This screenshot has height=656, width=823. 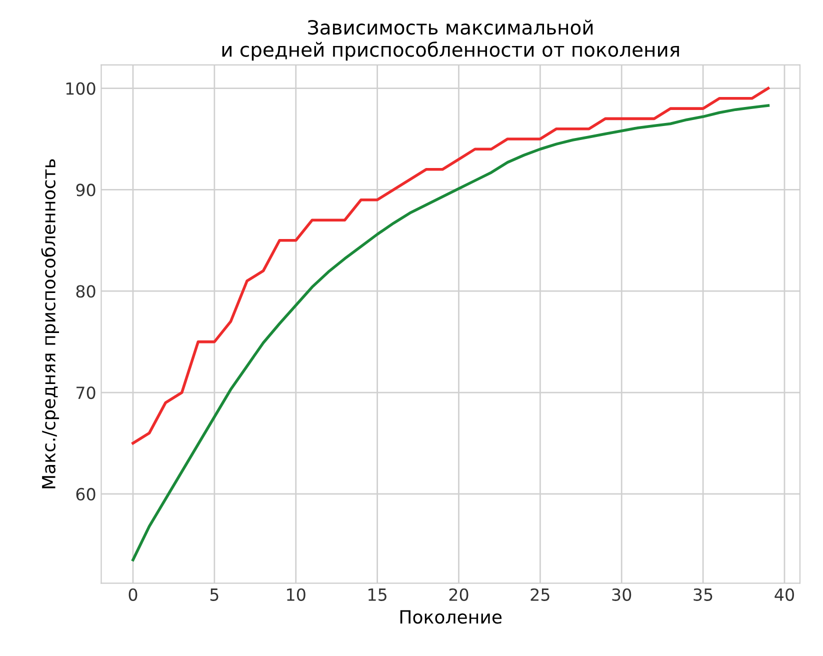 What do you see at coordinates (86, 494) in the screenshot?
I see `y-tick-label: 60` at bounding box center [86, 494].